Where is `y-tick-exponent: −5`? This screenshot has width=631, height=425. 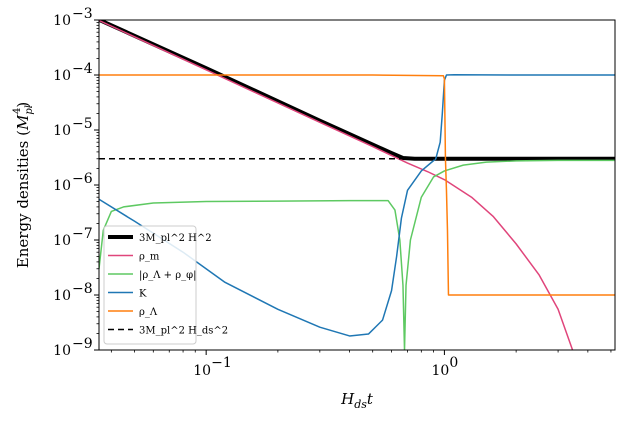
y-tick-exponent: −5 is located at coordinates (82, 124).